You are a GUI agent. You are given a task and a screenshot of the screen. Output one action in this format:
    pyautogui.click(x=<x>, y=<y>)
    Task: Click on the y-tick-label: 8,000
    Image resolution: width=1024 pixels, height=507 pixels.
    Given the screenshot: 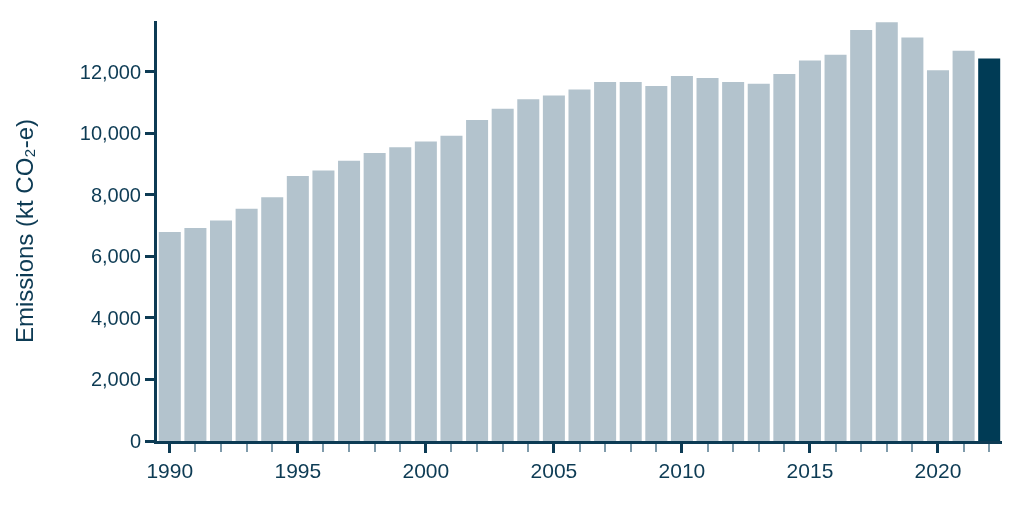 What is the action you would take?
    pyautogui.click(x=115, y=194)
    